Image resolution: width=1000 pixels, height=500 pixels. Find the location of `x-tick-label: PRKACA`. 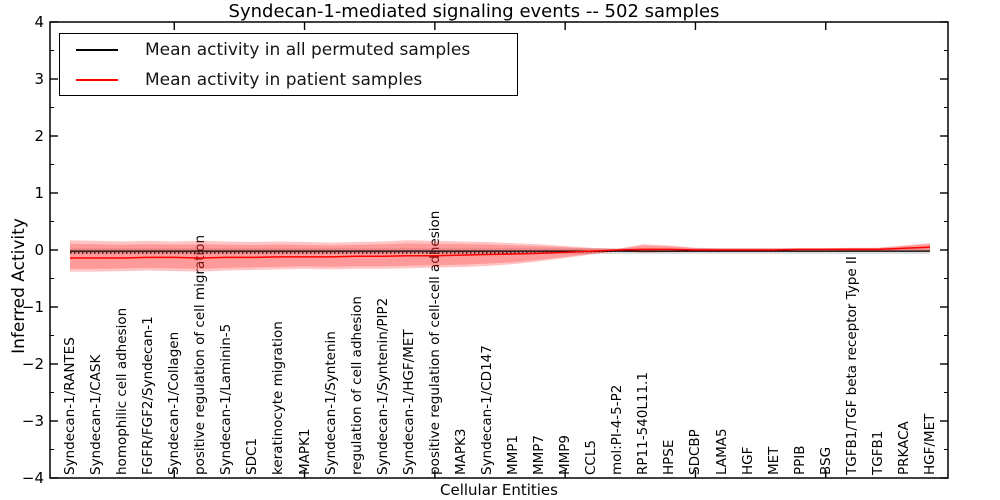

x-tick-label: PRKACA is located at coordinates (903, 448).